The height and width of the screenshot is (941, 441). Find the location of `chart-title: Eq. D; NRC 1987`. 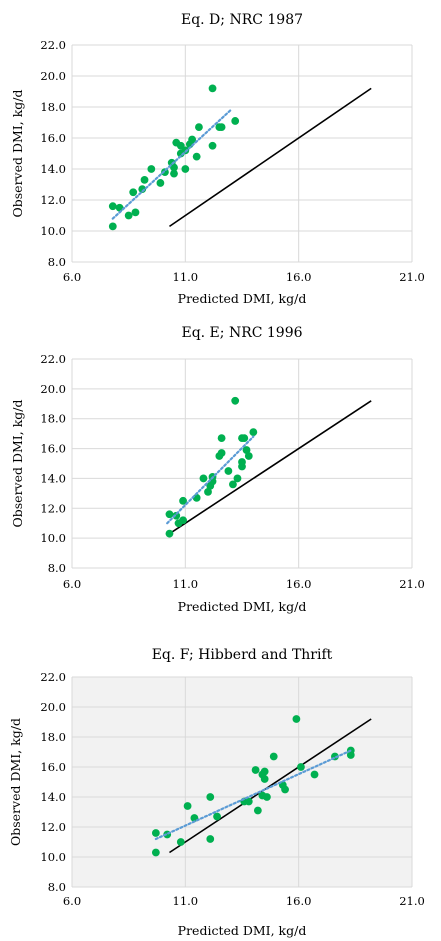

chart-title: Eq. D; NRC 1987 is located at coordinates (242, 20).